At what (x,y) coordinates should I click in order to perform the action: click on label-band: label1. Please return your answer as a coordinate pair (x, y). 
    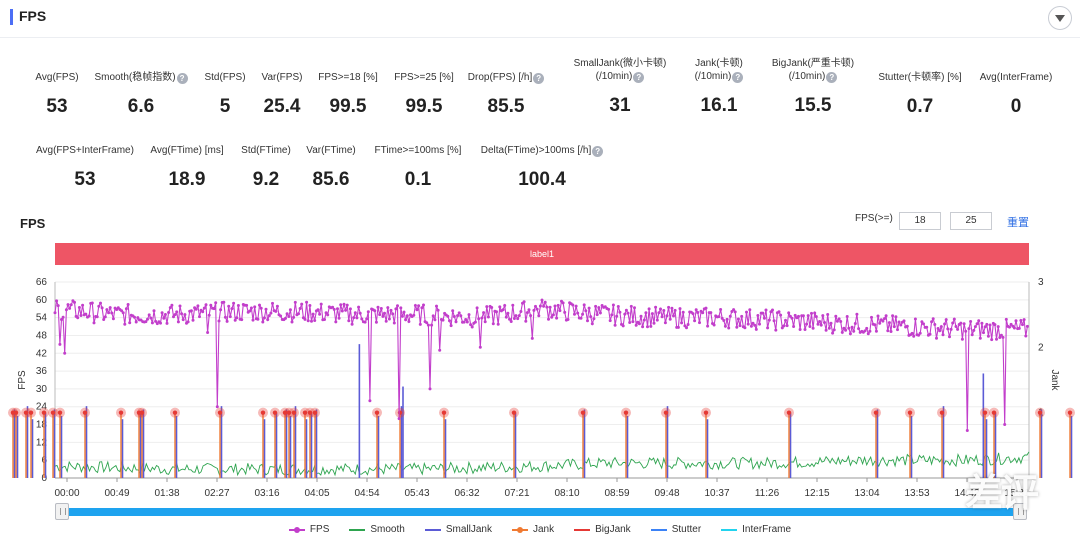
    Looking at the image, I should click on (542, 254).